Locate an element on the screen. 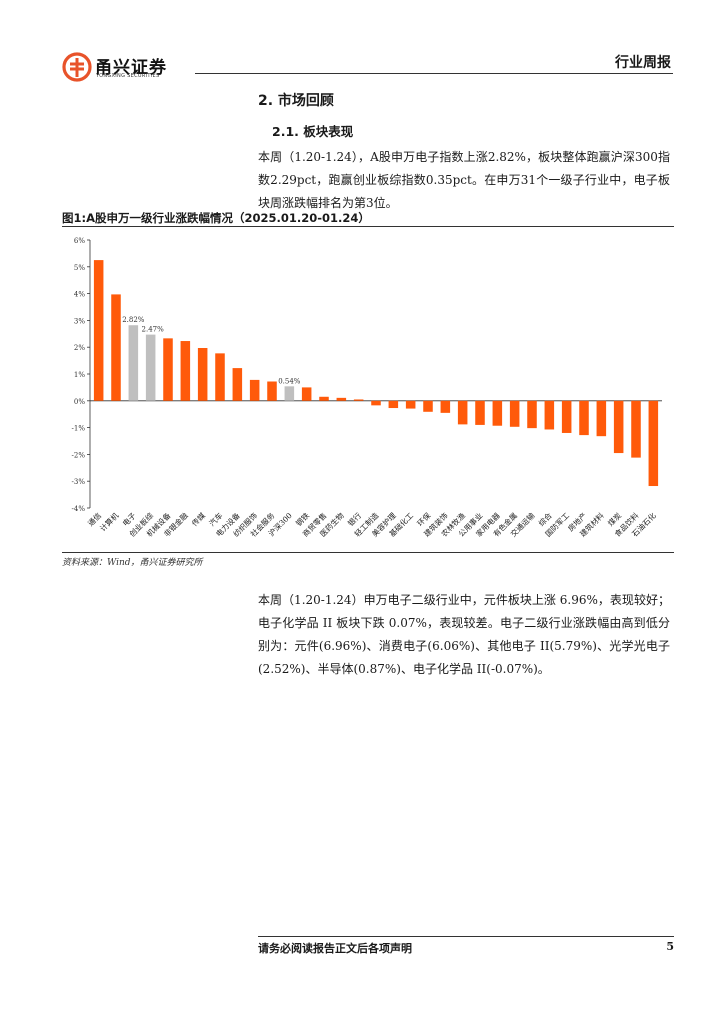  bar-基础化工 is located at coordinates (410, 404).